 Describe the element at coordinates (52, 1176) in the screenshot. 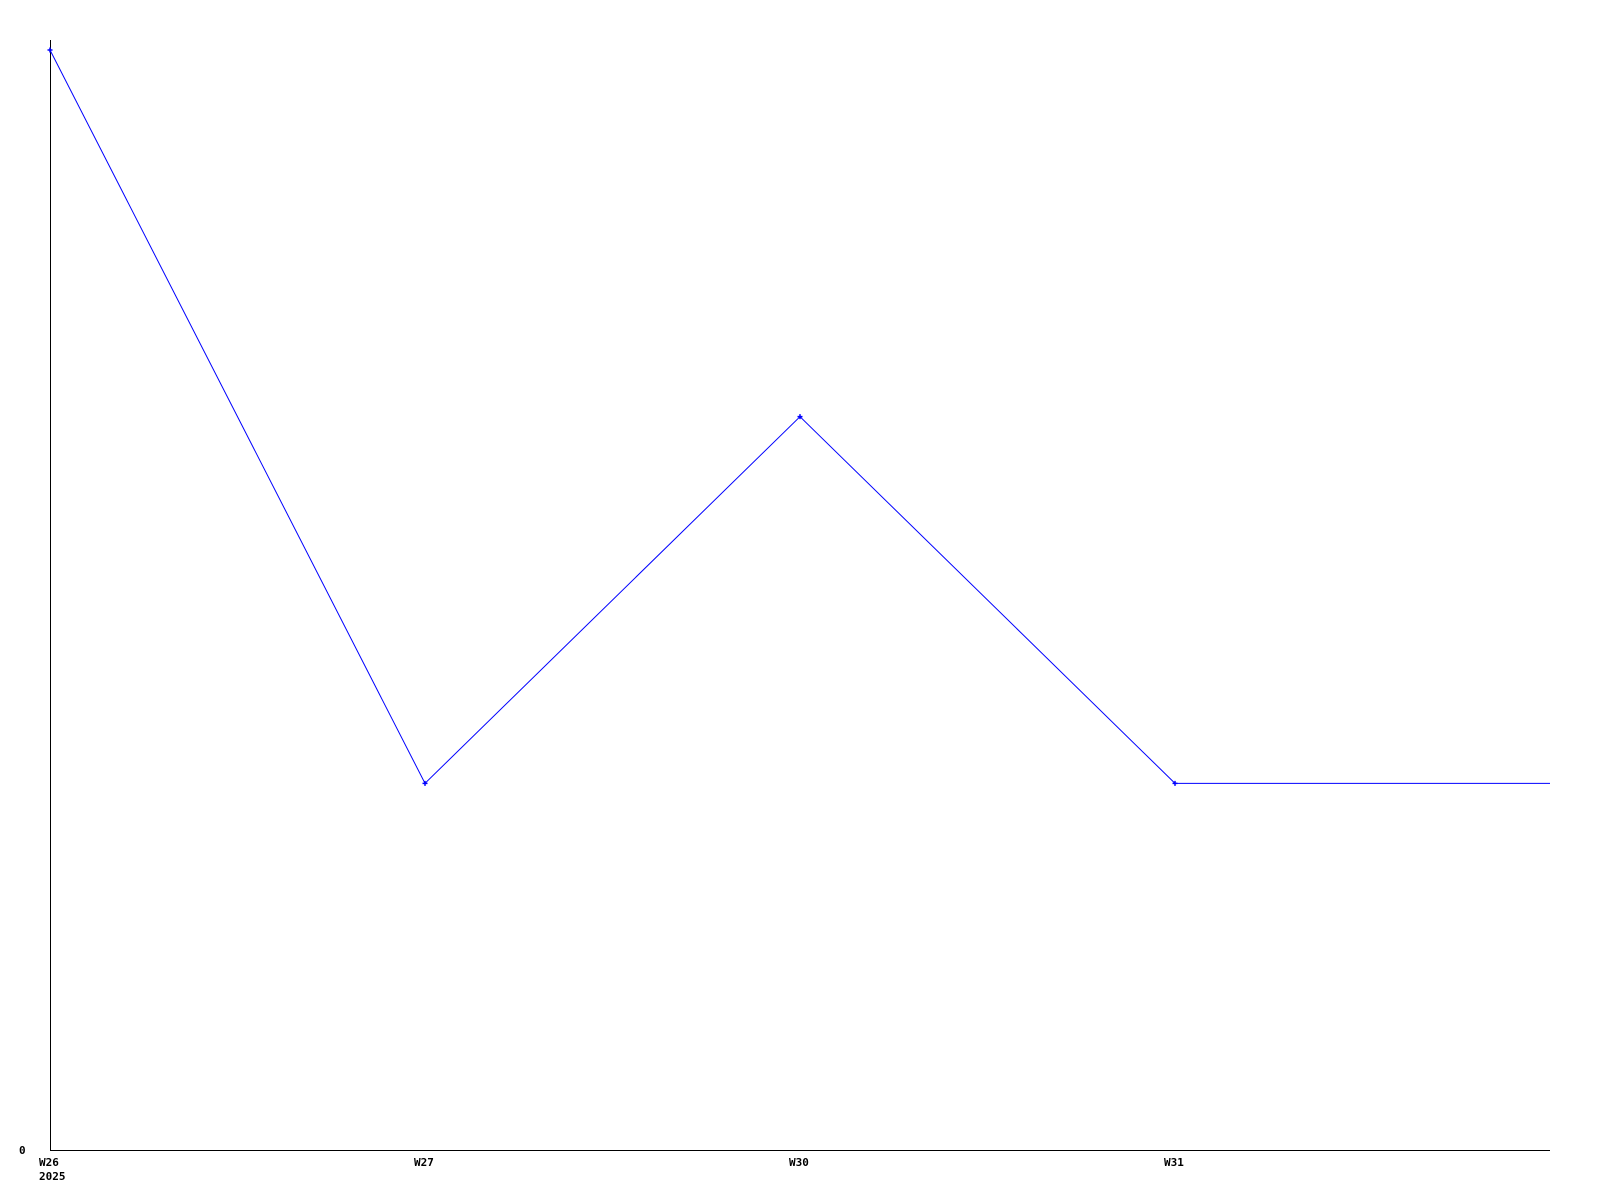

I see `x-tick-sublabel: 2025` at that location.